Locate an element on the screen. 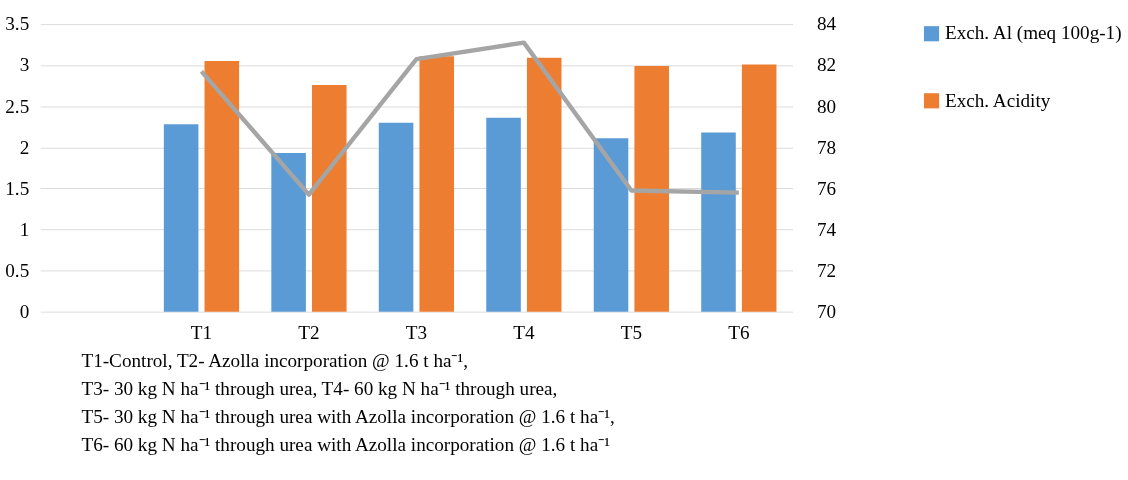  x-tick-label: T4 is located at coordinates (524, 332).